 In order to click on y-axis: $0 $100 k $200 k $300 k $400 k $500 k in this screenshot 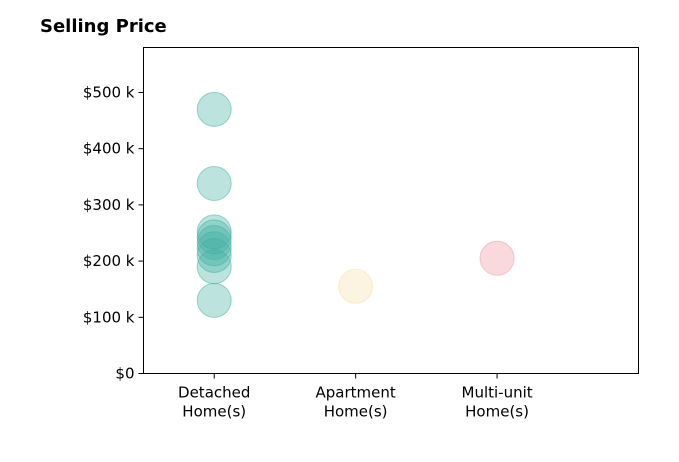, I will do `click(113, 233)`.